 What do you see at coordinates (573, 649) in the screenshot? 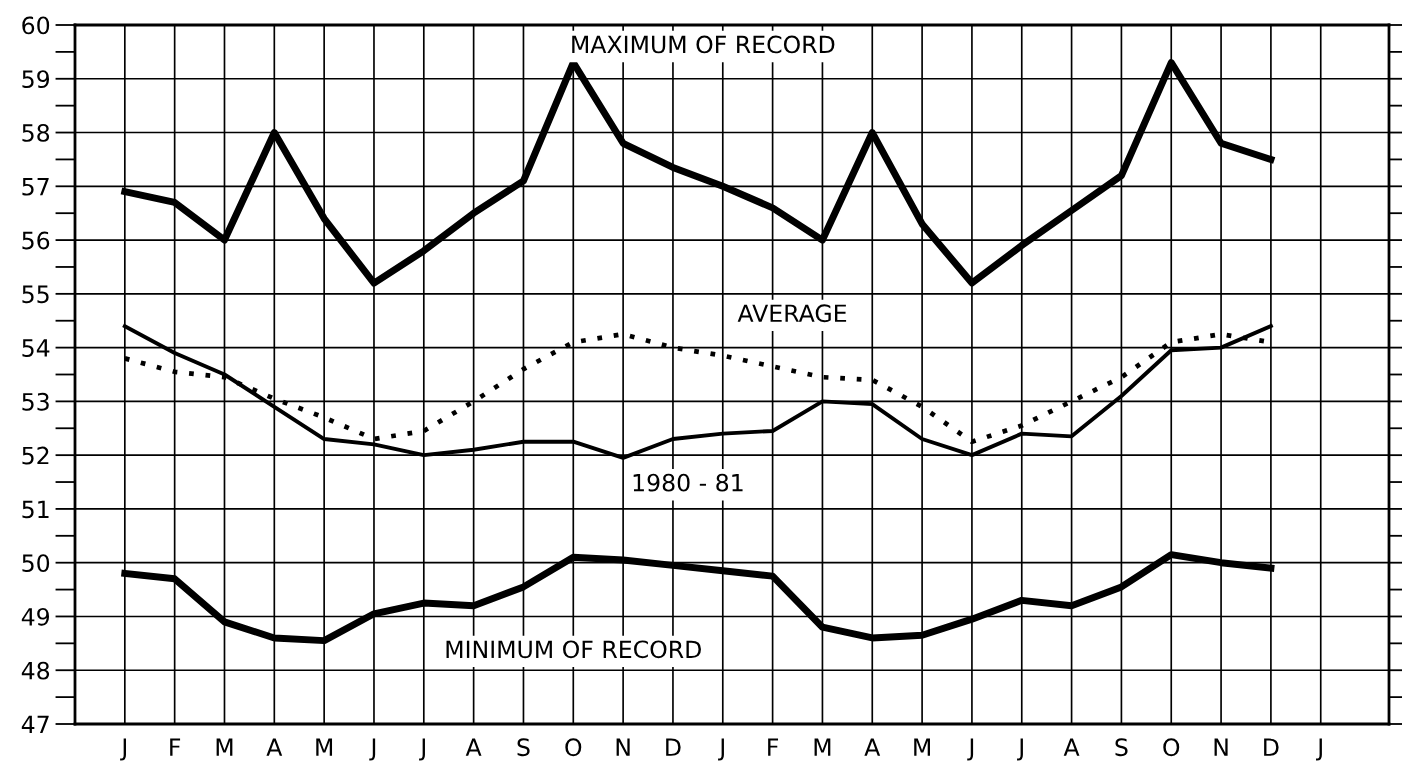
I see `series-label: MINIMUM OF RECORD` at bounding box center [573, 649].